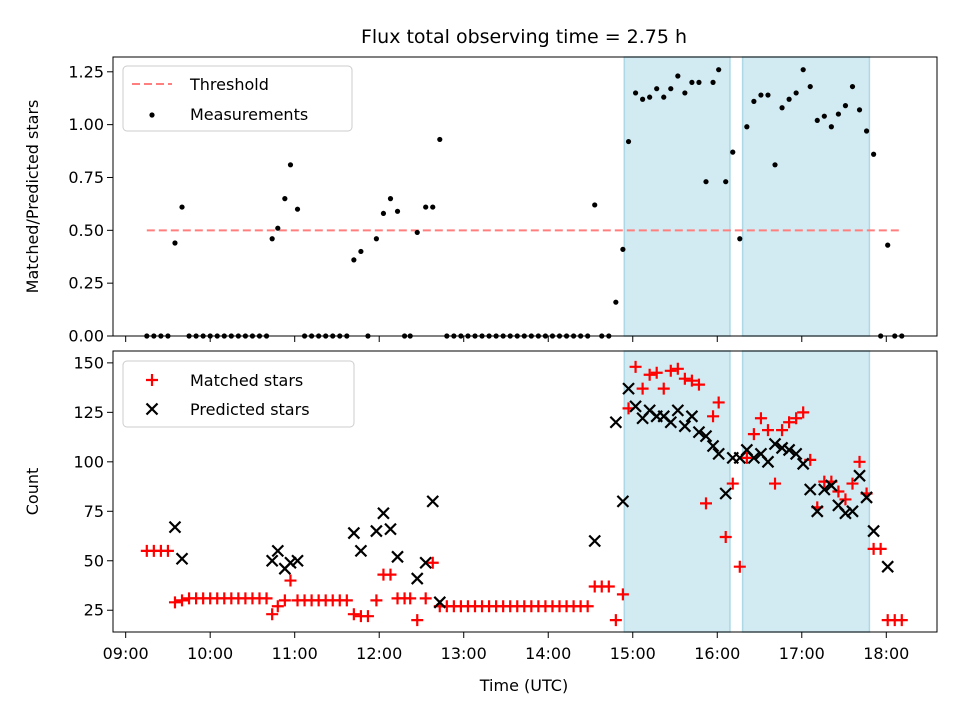 Image resolution: width=960 pixels, height=720 pixels. I want to click on bottom-y-tick-label: 75, so click(94, 511).